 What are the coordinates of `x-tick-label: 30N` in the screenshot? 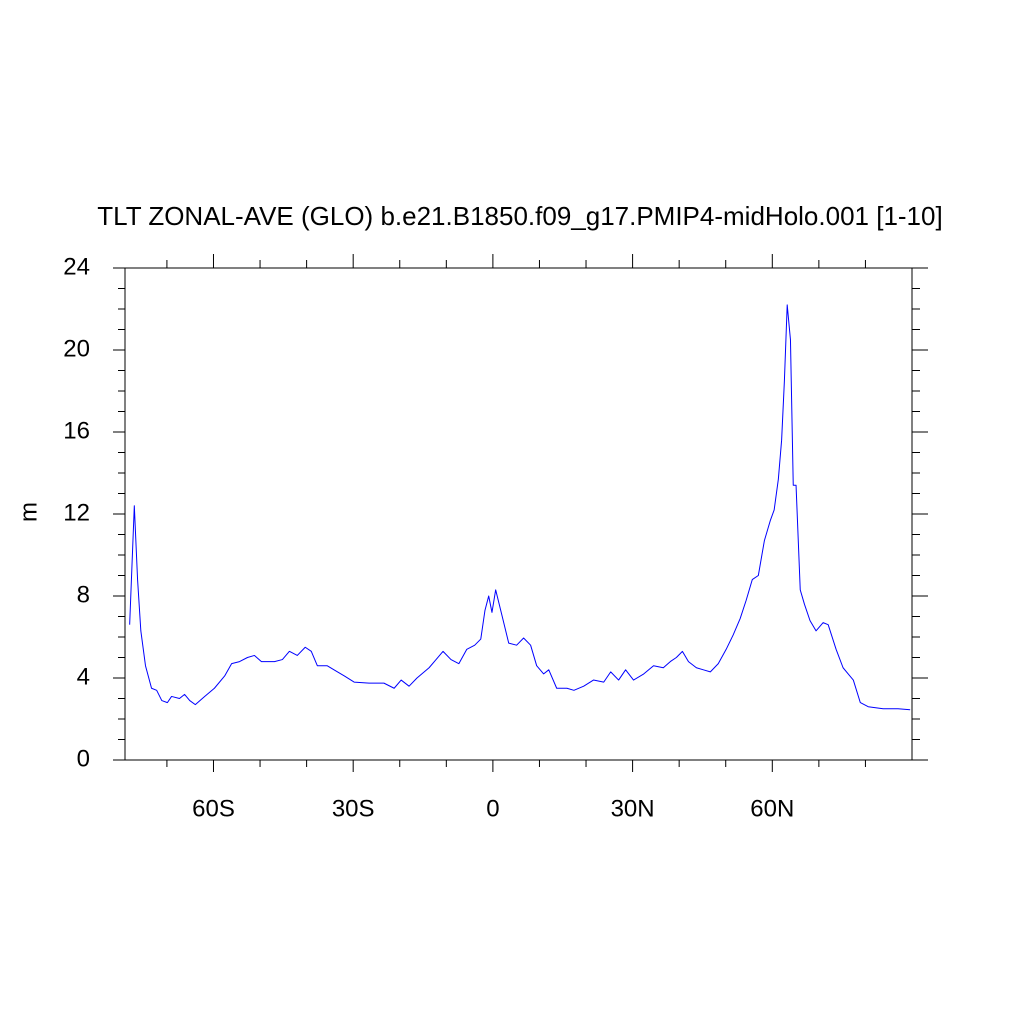 It's located at (633, 808).